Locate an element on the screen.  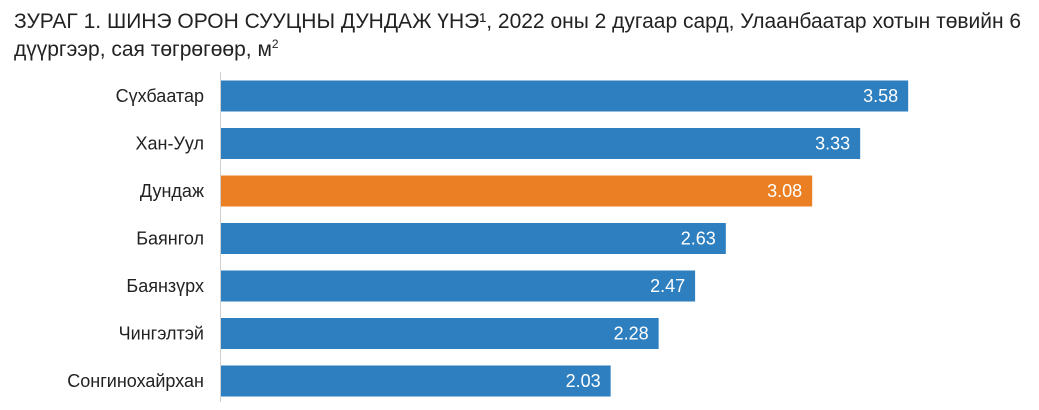
category-label: Баянгол is located at coordinates (170, 239).